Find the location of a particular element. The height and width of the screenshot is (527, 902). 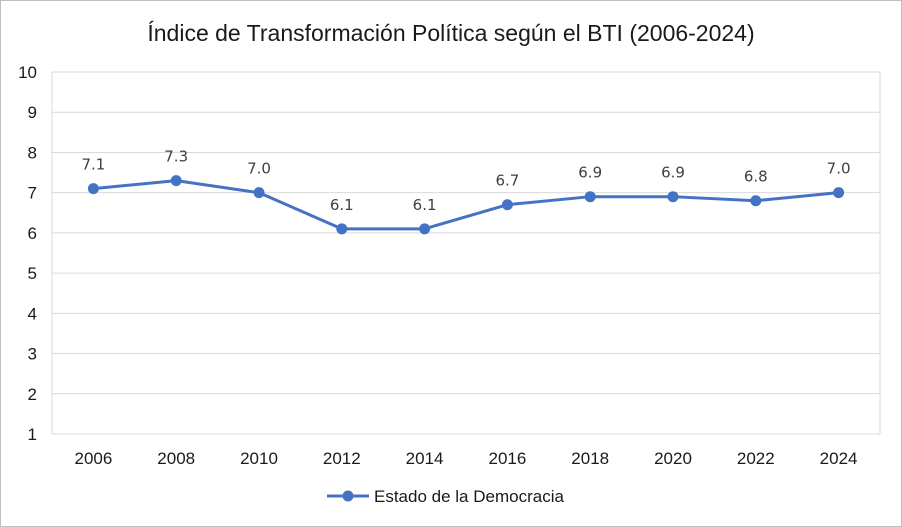

series-estado-de-la-democracia is located at coordinates (466, 205).